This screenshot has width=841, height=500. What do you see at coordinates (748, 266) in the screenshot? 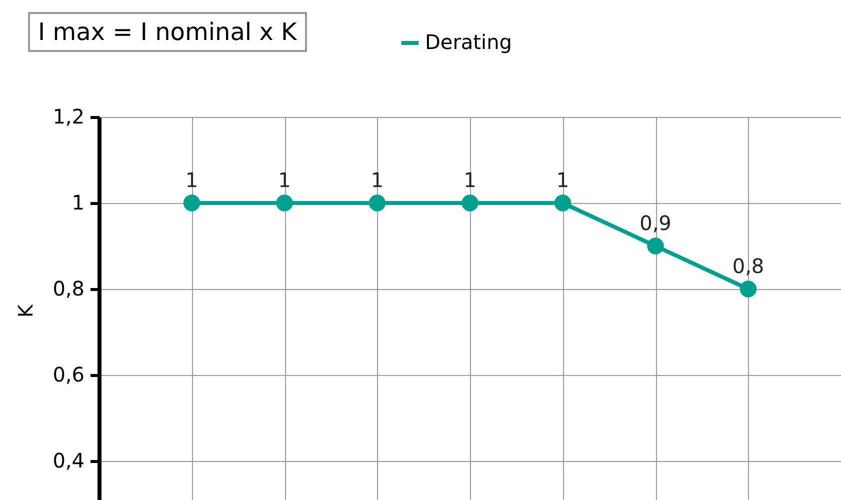
I see `data-label: 0,8` at bounding box center [748, 266].